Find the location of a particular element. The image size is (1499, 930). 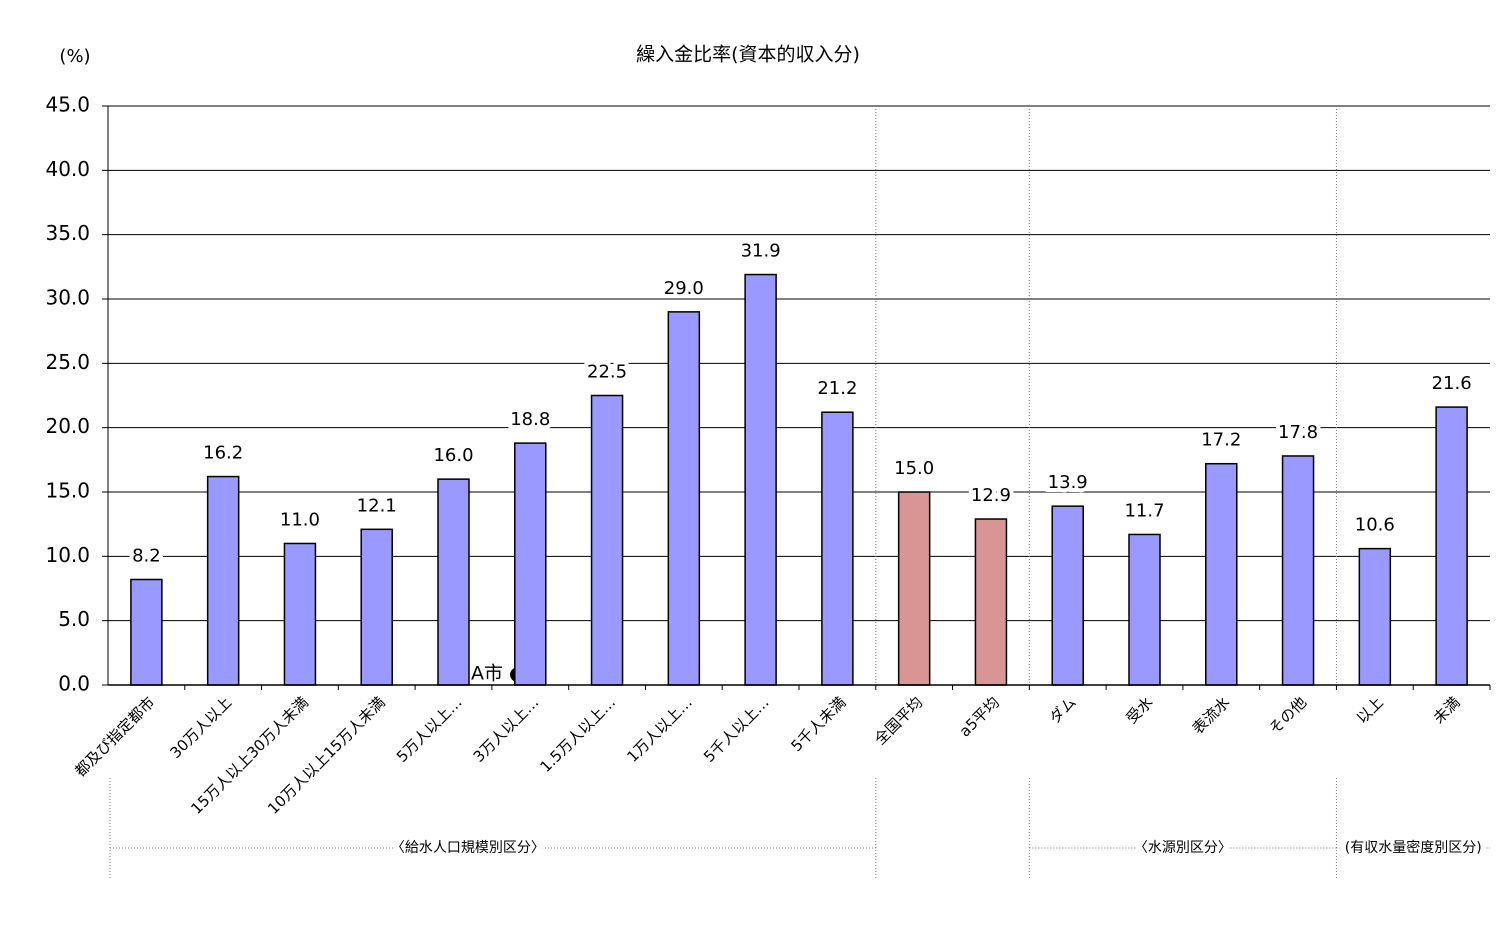

value-label: 22.5 is located at coordinates (607, 372).